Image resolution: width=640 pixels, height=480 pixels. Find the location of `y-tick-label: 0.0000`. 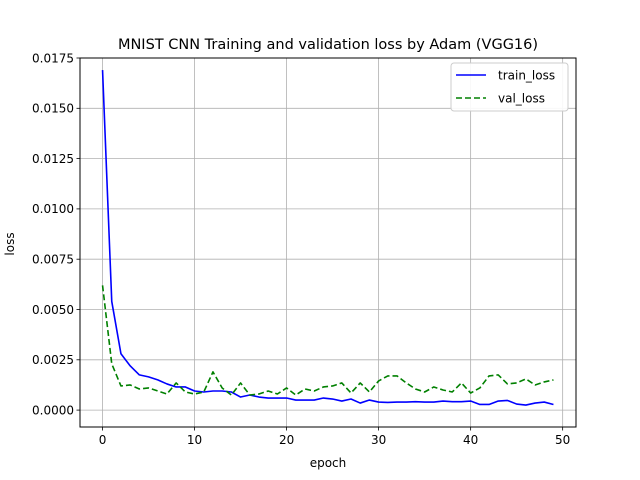

y-tick-label: 0.0000 is located at coordinates (53, 410).